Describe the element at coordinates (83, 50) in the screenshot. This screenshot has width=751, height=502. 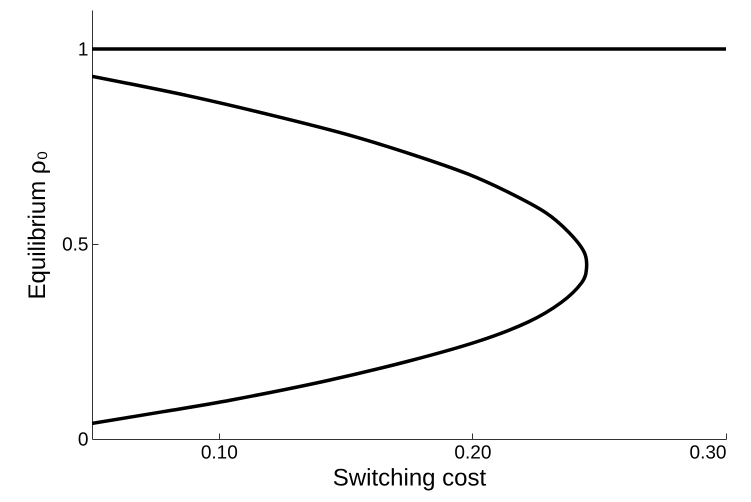
I see `y-tick-label: 1` at that location.